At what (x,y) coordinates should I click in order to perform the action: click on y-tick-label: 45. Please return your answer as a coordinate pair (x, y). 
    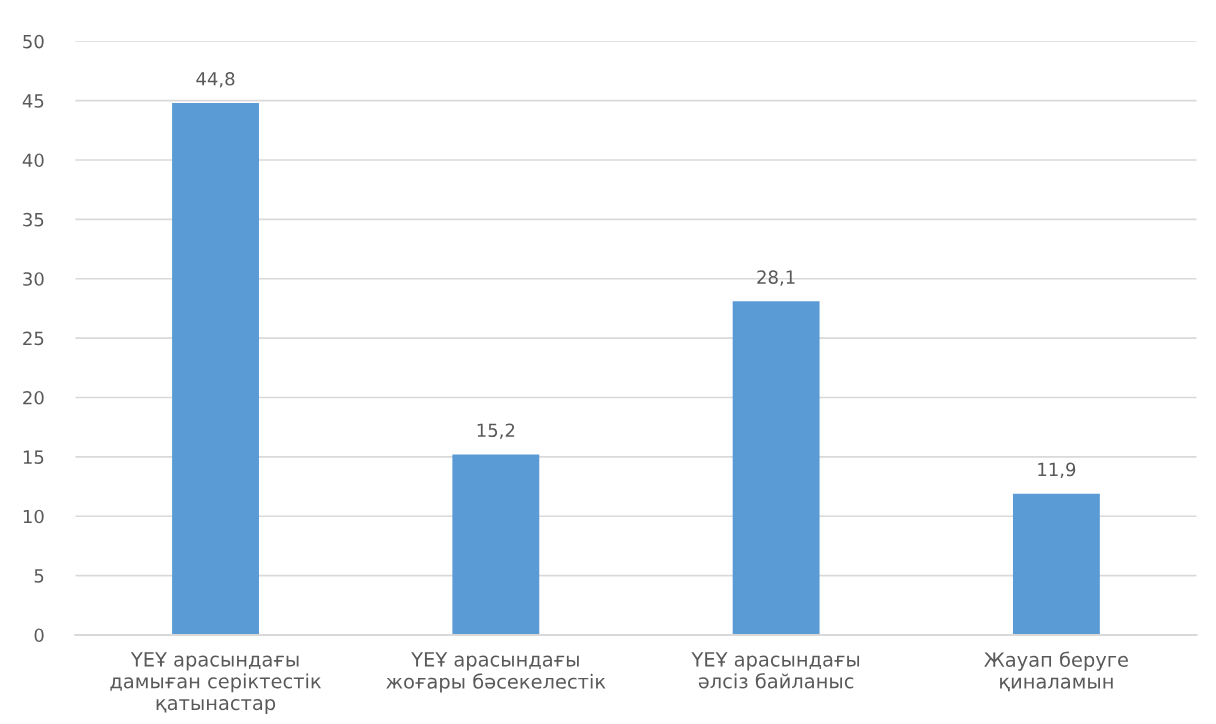
    Looking at the image, I should click on (33, 101).